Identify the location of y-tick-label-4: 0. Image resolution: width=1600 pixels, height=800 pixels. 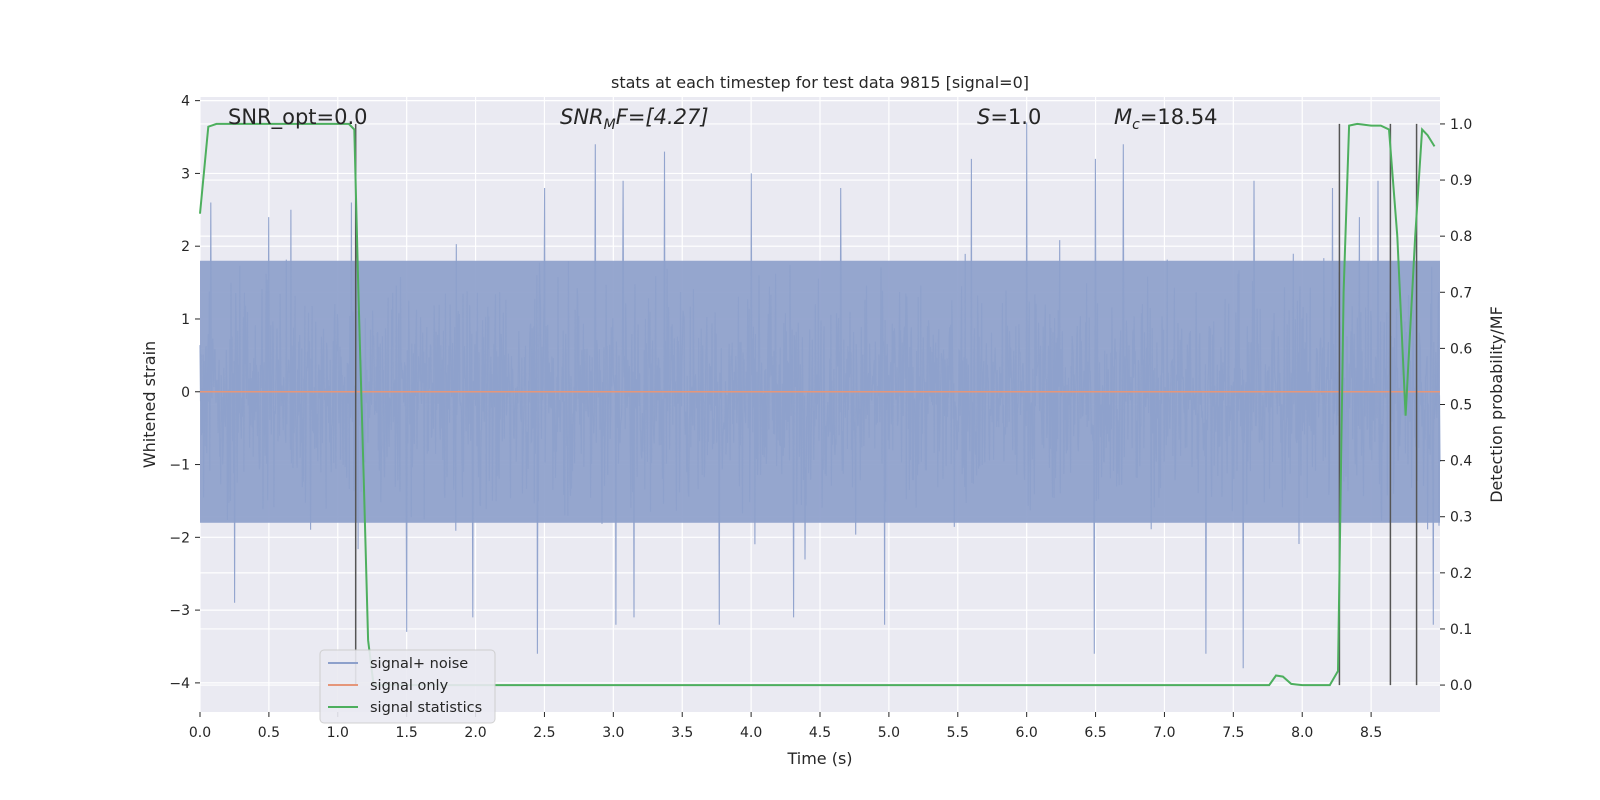
(185, 393).